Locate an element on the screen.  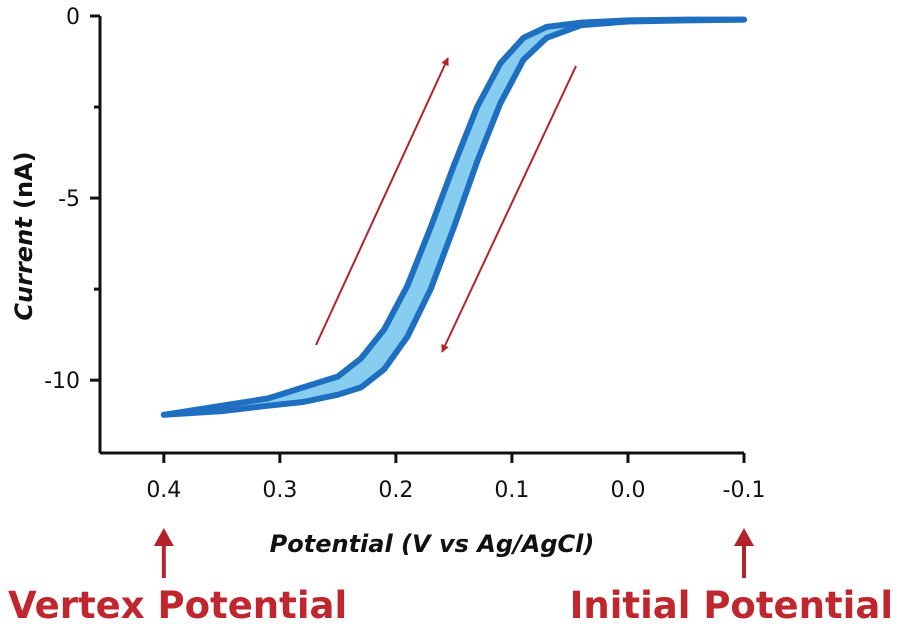
x-tick-label: -0.1 is located at coordinates (744, 490).